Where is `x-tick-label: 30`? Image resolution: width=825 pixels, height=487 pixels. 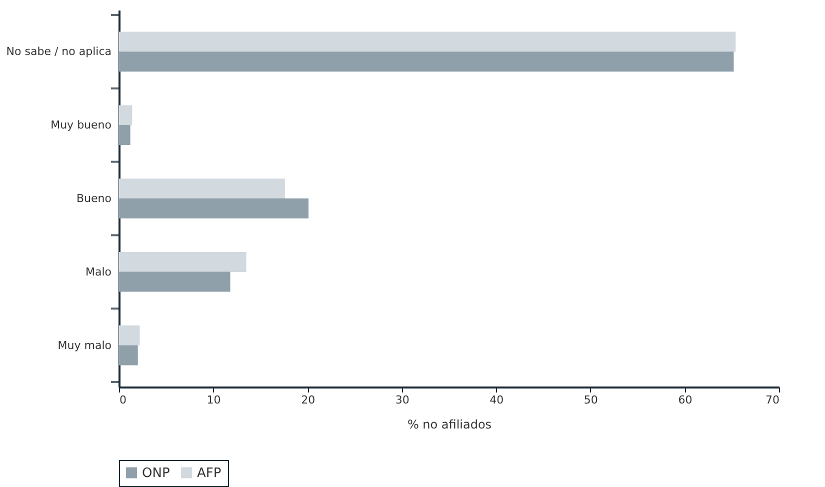
x-tick-label: 30 is located at coordinates (402, 400).